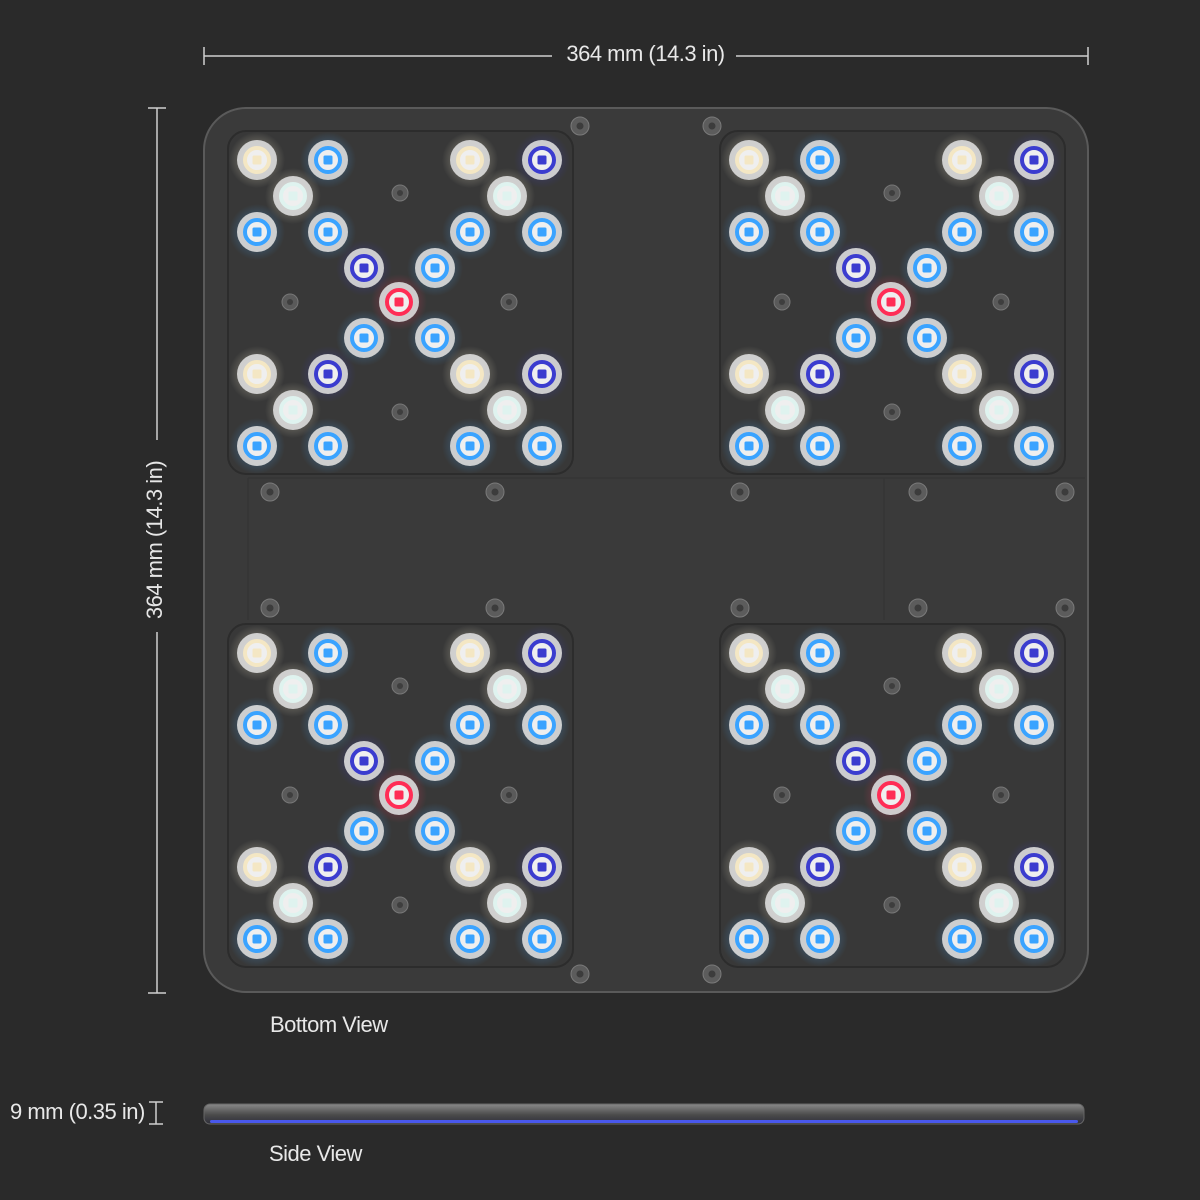 This screenshot has width=1200, height=1200. What do you see at coordinates (892, 302) in the screenshot?
I see `module-top-right` at bounding box center [892, 302].